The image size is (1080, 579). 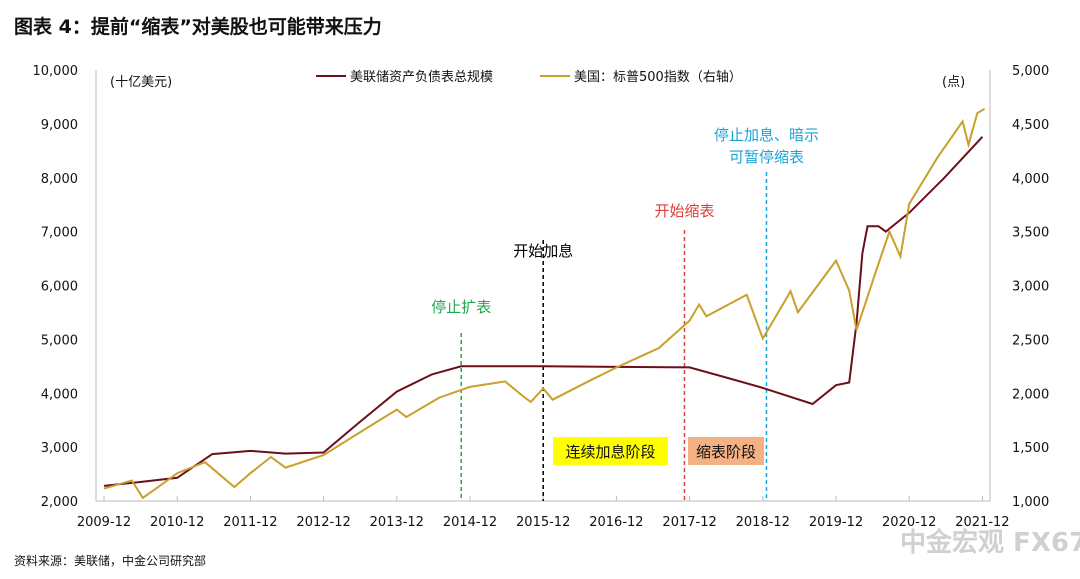 I want to click on left-tick-label: 10,000, so click(x=56, y=71).